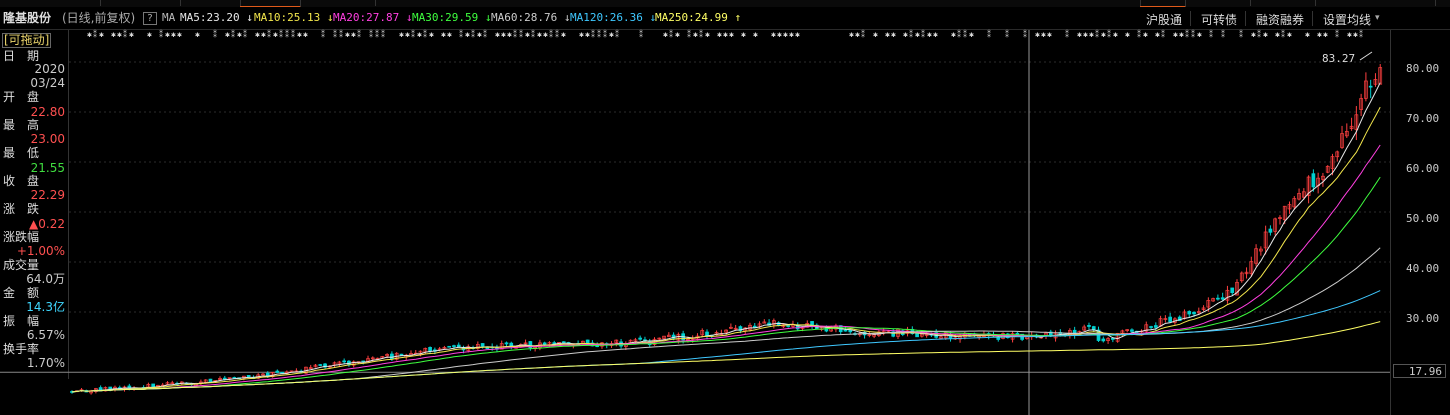 Image resolution: width=1450 pixels, height=415 pixels. I want to click on ma-legend-item: MA60:28.76 ↓, so click(531, 17).